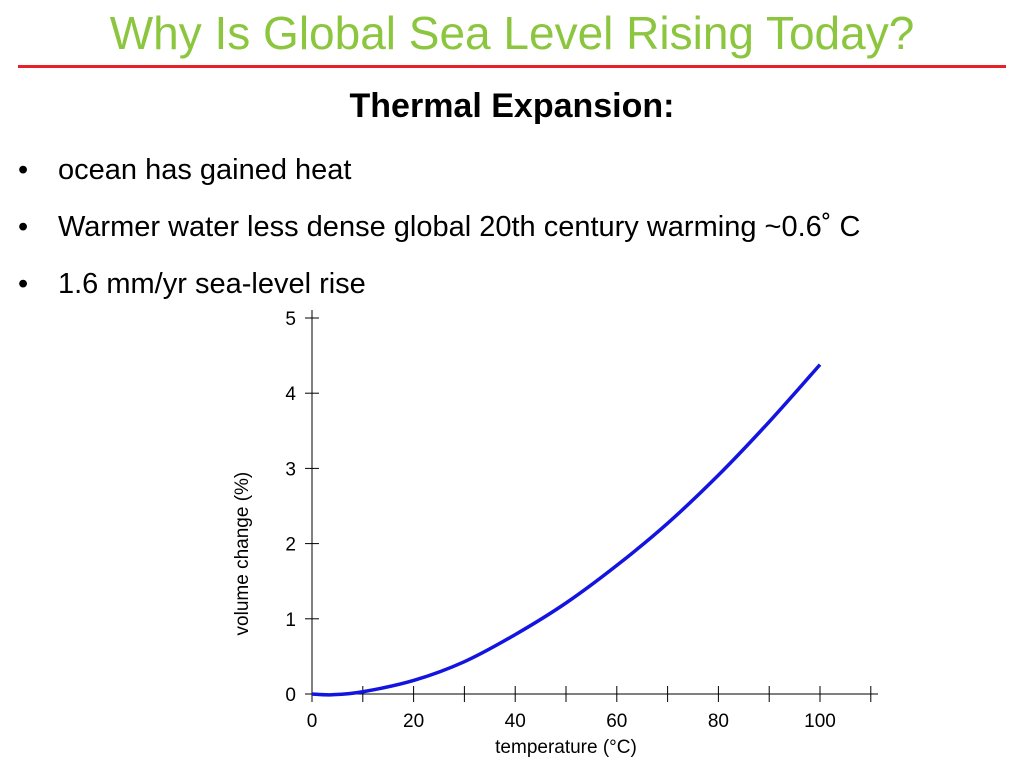 The image size is (1024, 773). I want to click on y-tick-label: 1, so click(290, 620).